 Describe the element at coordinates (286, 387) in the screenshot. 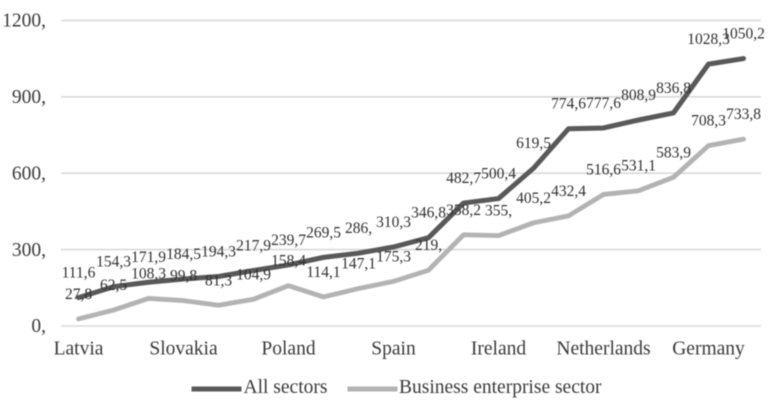

I see `svg-text: All sectors` at that location.